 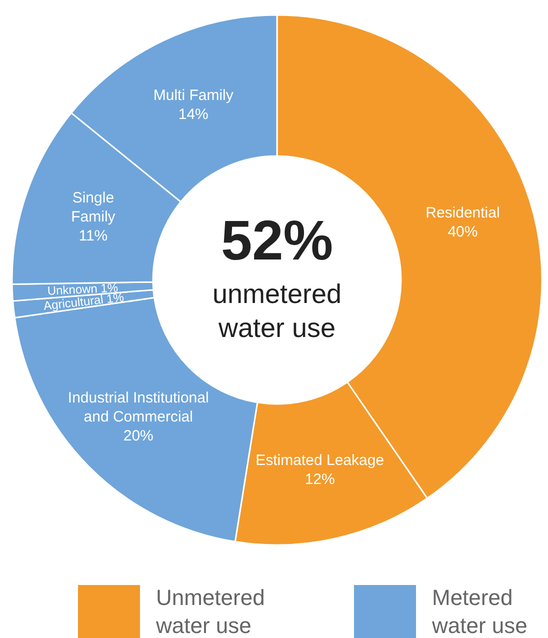 What do you see at coordinates (138, 435) in the screenshot?
I see `data-label: 20%` at bounding box center [138, 435].